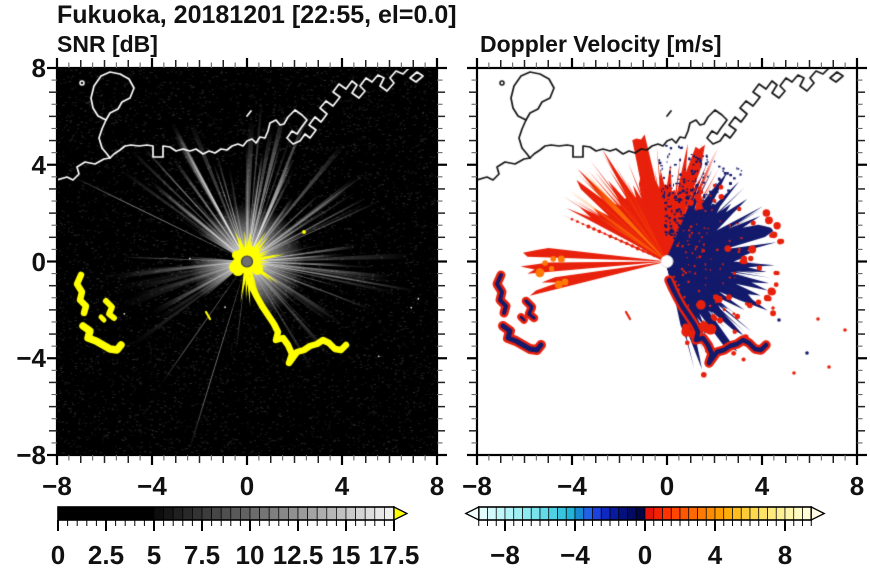  What do you see at coordinates (394, 555) in the screenshot?
I see `colorbar-tick-label: 17.5` at bounding box center [394, 555].